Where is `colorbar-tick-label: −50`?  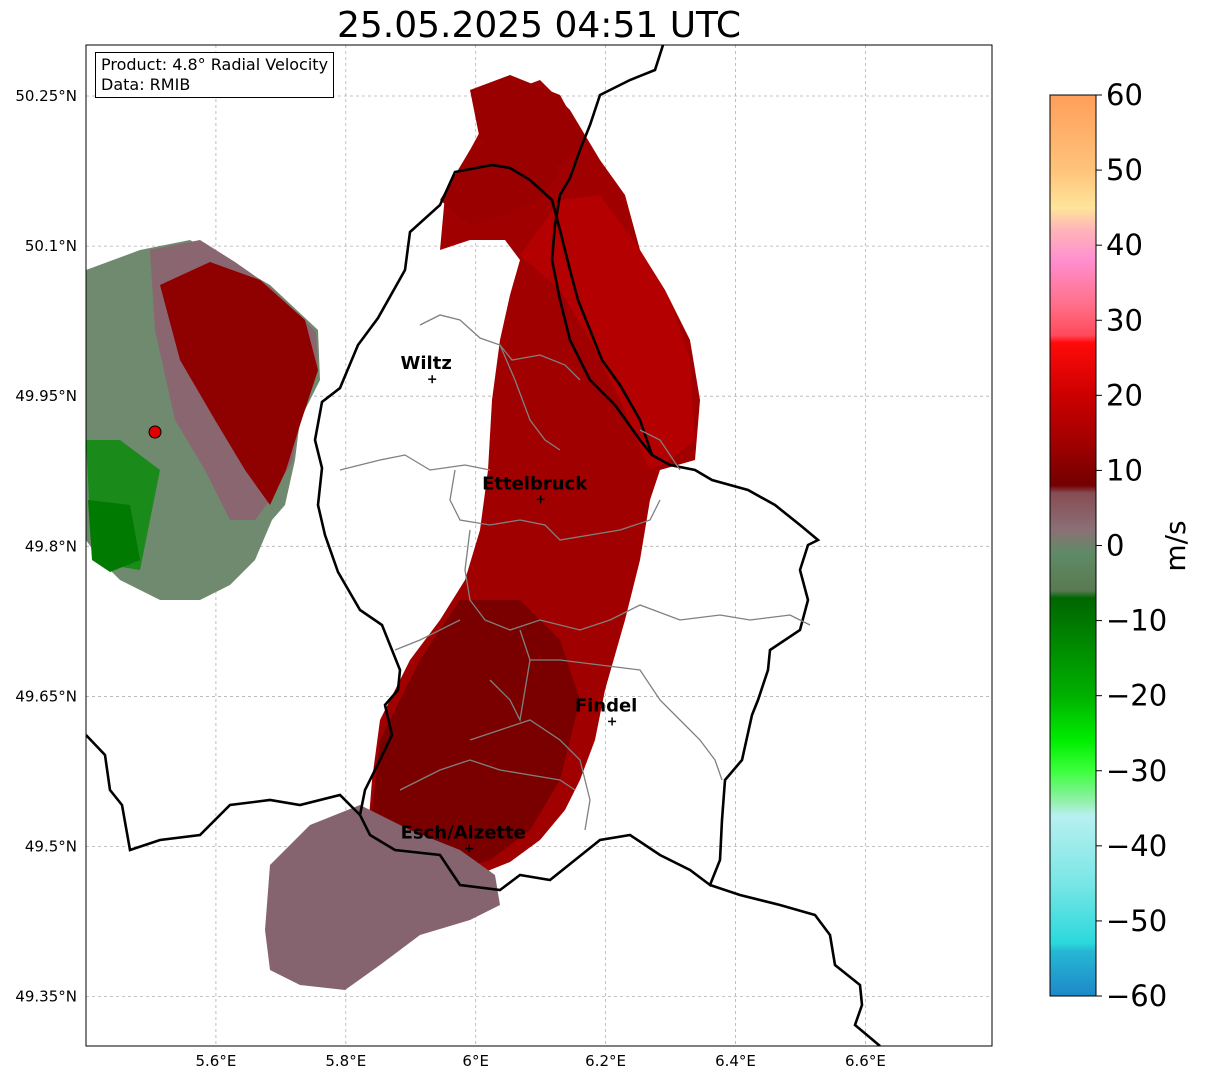 colorbar-tick-label: −50 is located at coordinates (1136, 921).